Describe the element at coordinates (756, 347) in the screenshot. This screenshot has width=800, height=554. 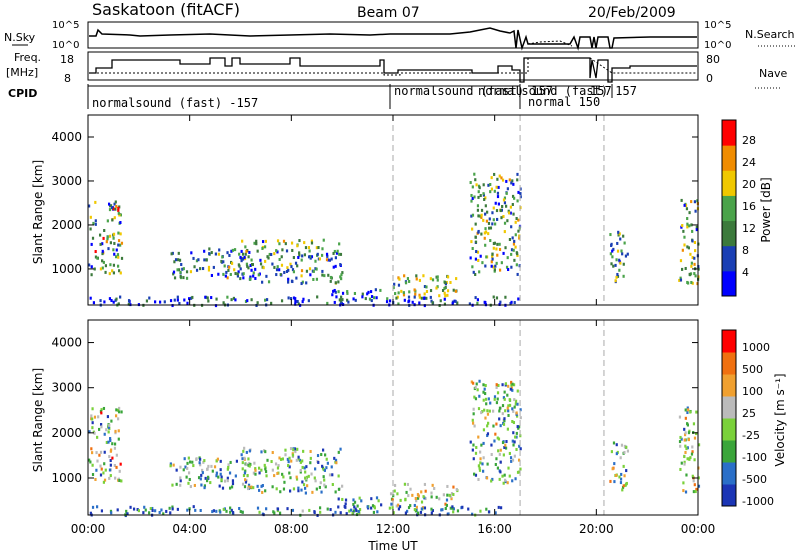
I see `colorbar-tick-label: 1000` at that location.